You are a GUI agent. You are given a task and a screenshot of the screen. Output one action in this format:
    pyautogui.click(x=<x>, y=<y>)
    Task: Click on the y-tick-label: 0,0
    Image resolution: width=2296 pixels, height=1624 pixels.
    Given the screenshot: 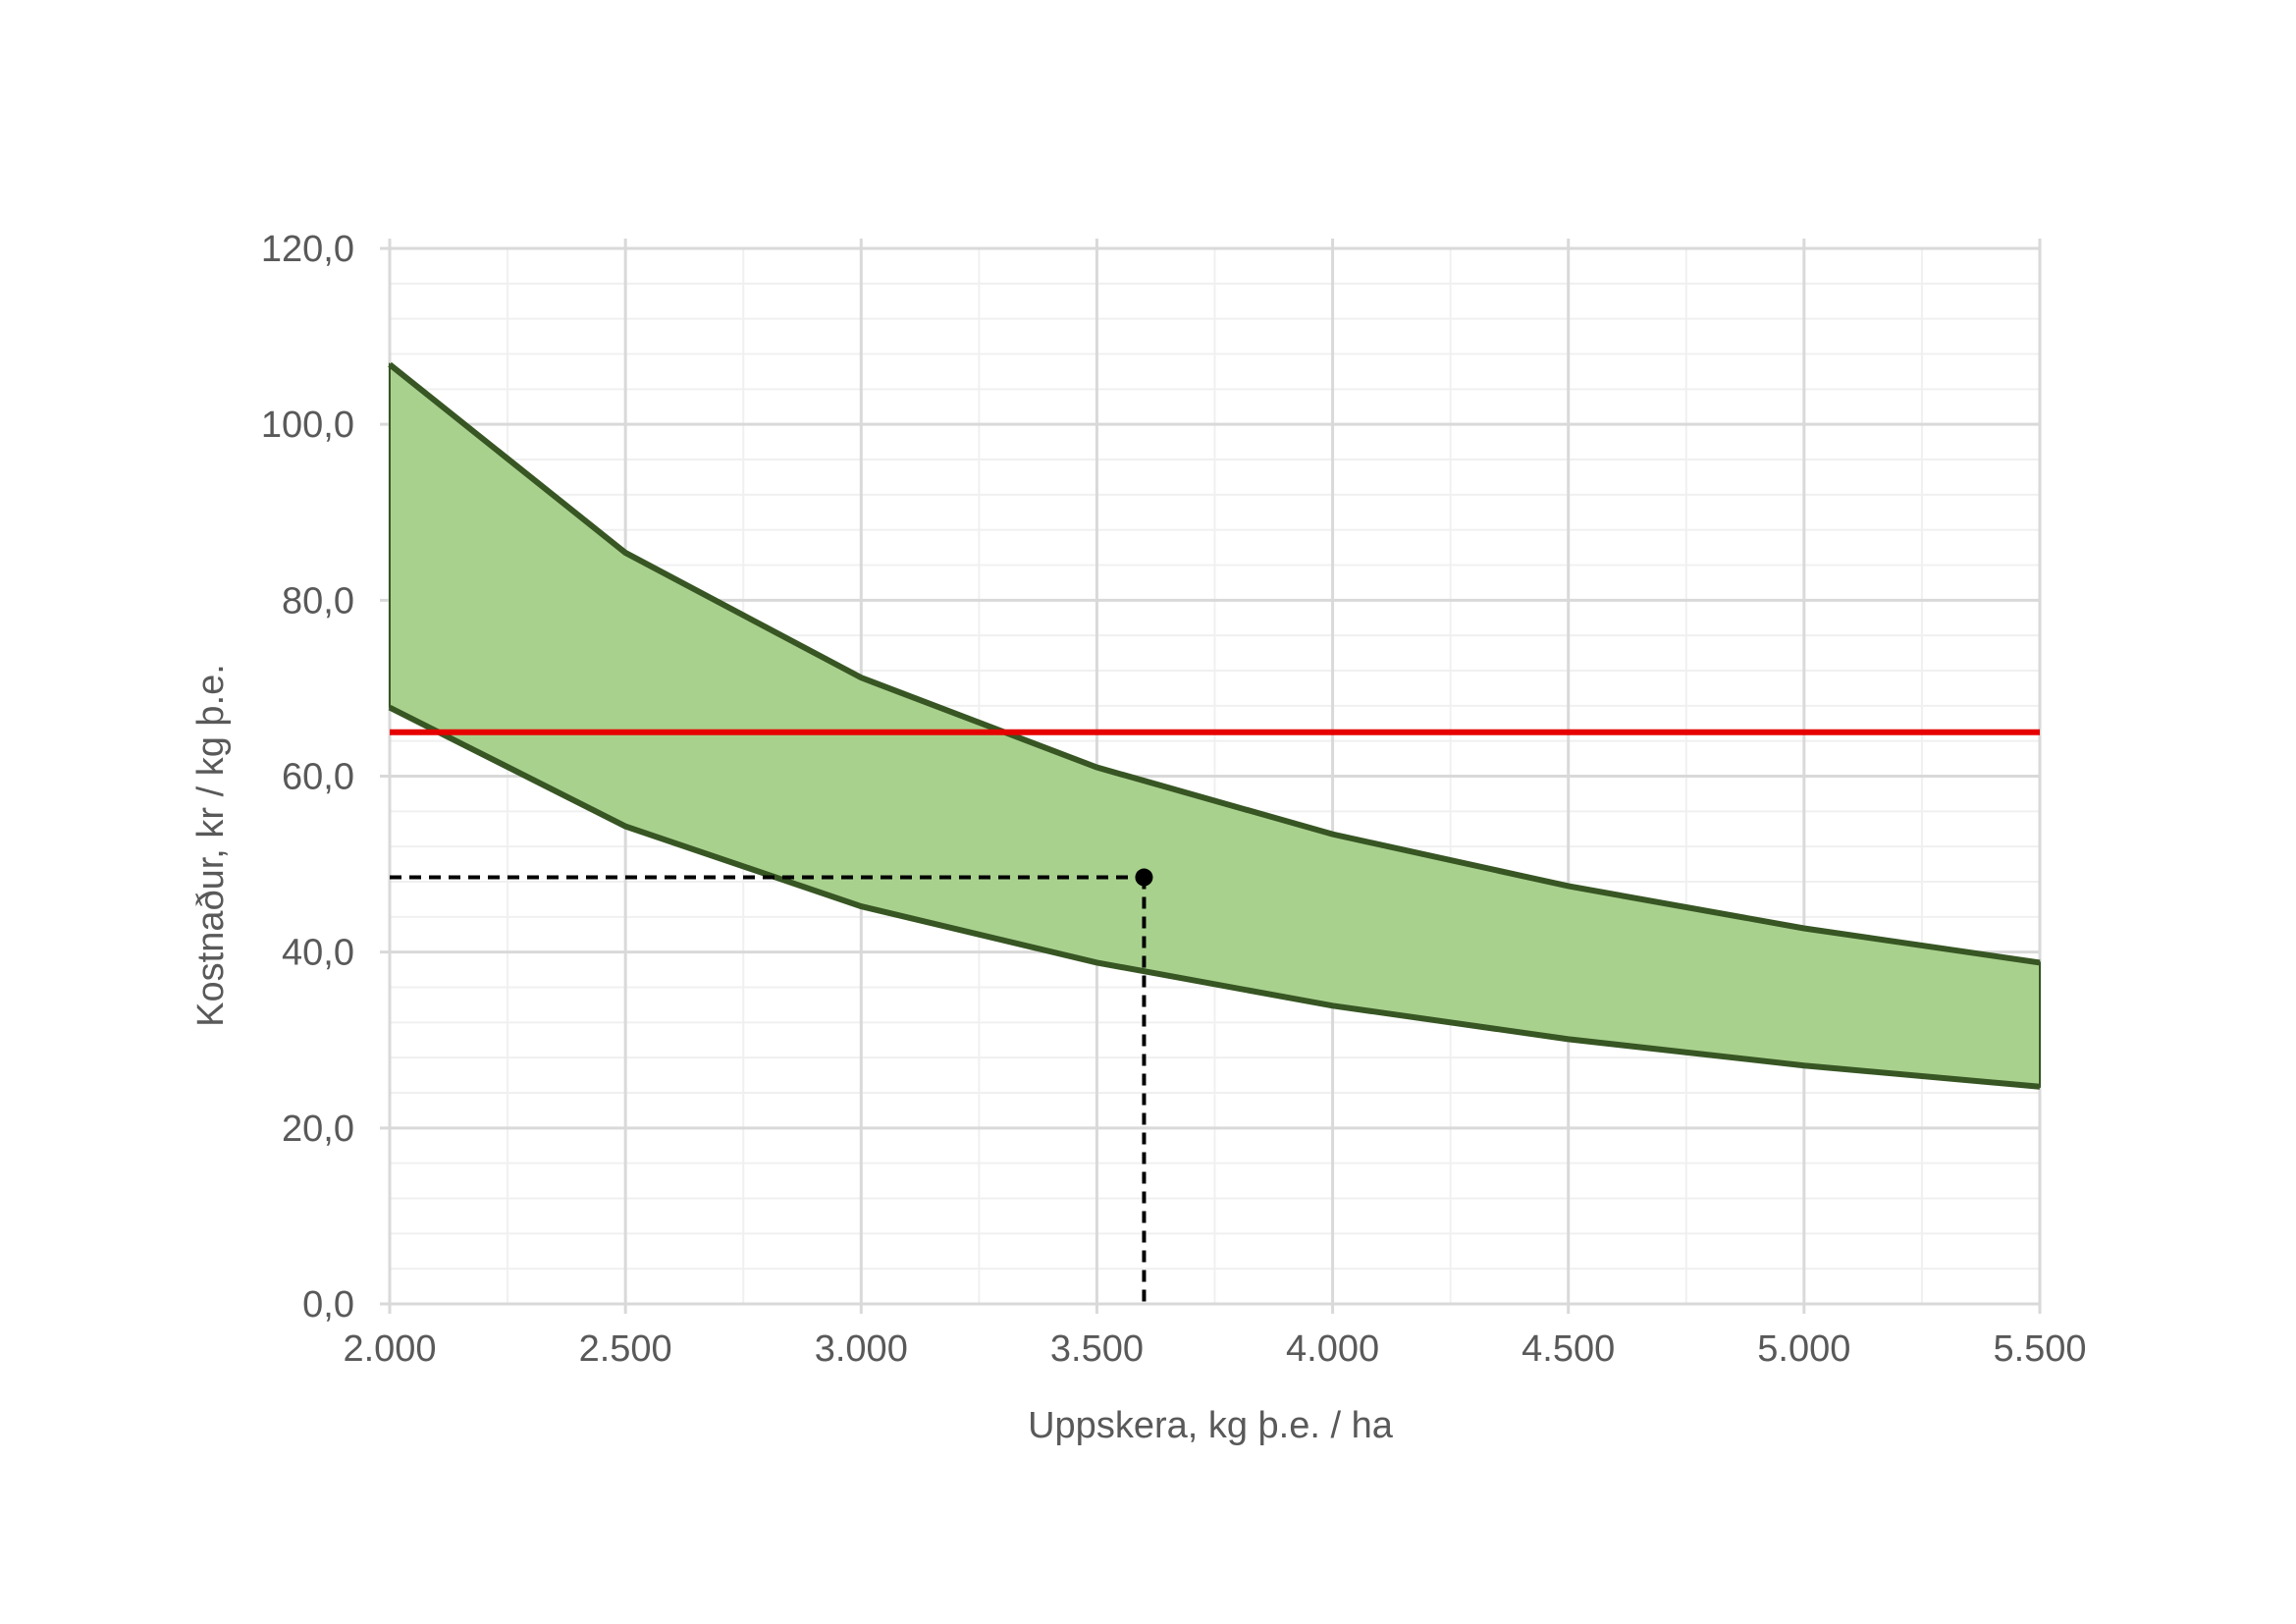 What is the action you would take?
    pyautogui.click(x=328, y=1305)
    